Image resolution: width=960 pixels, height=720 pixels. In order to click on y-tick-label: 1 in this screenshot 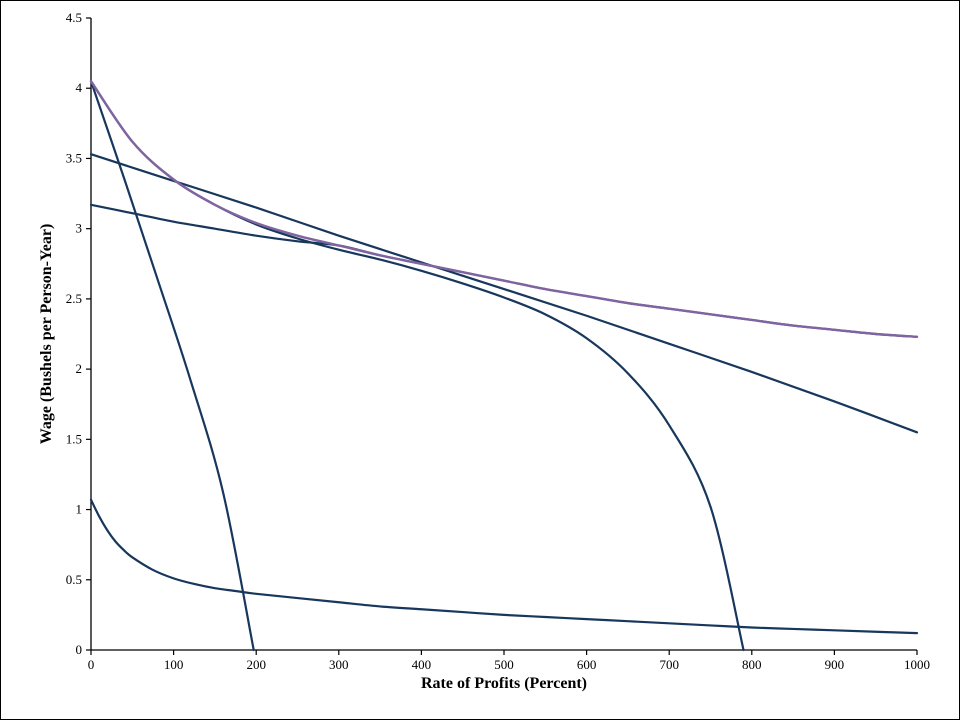, I will do `click(79, 509)`.